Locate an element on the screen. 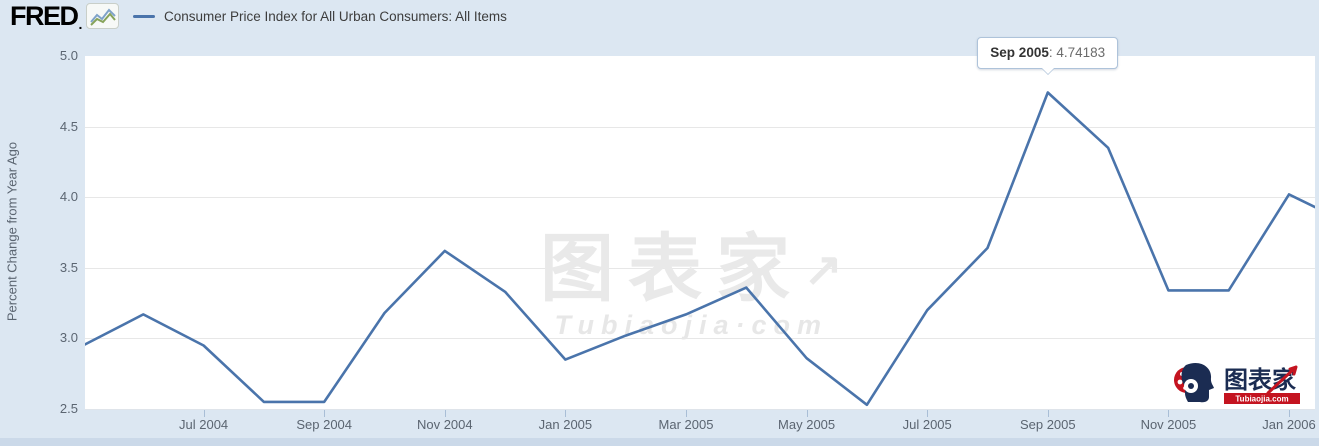 This screenshot has width=1319, height=446. fred-logo: FRED. is located at coordinates (65, 16).